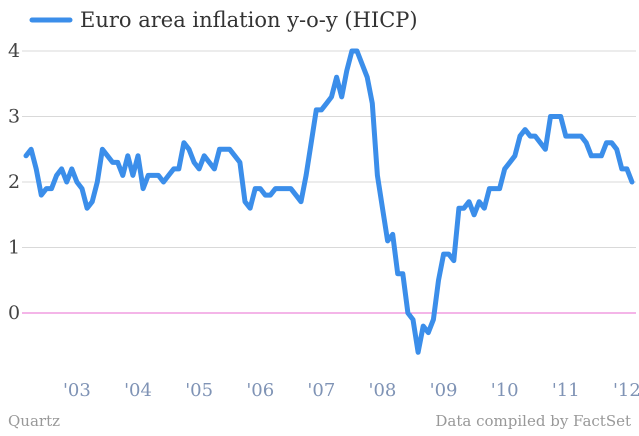  I want to click on x-tick-label: '11, so click(566, 390).